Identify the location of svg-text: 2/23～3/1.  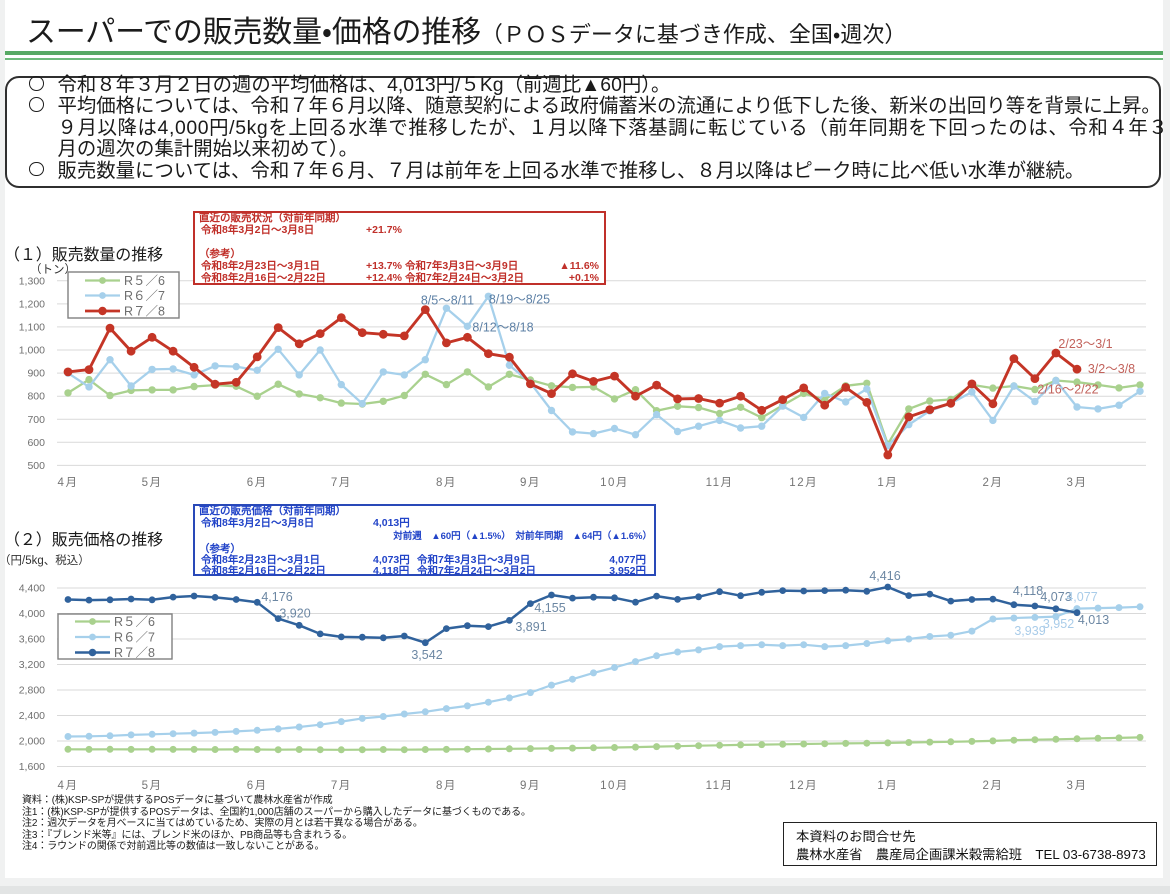
(1085, 344).